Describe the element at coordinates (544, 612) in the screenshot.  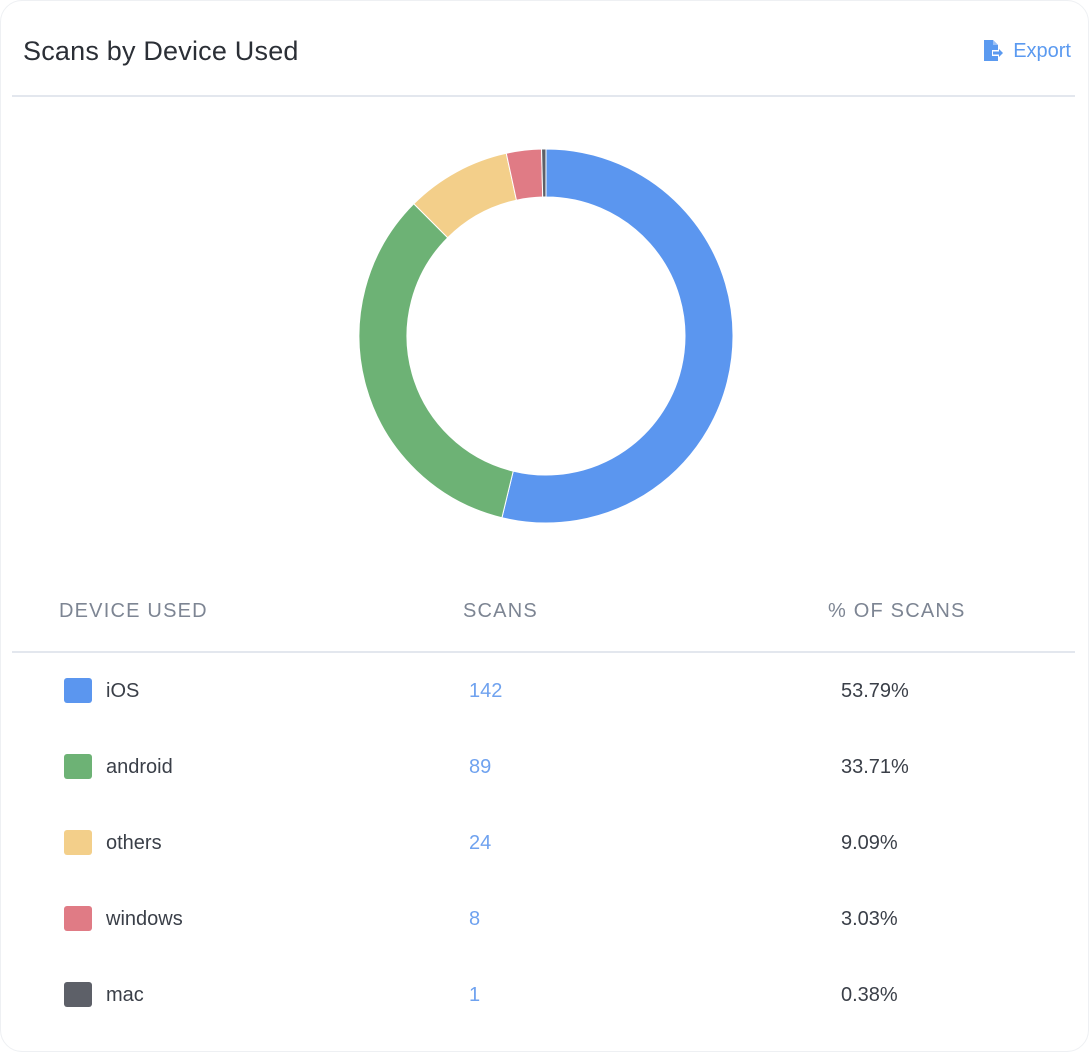
I see `table-header: DEVICE USED SCANS % OF SCANS` at that location.